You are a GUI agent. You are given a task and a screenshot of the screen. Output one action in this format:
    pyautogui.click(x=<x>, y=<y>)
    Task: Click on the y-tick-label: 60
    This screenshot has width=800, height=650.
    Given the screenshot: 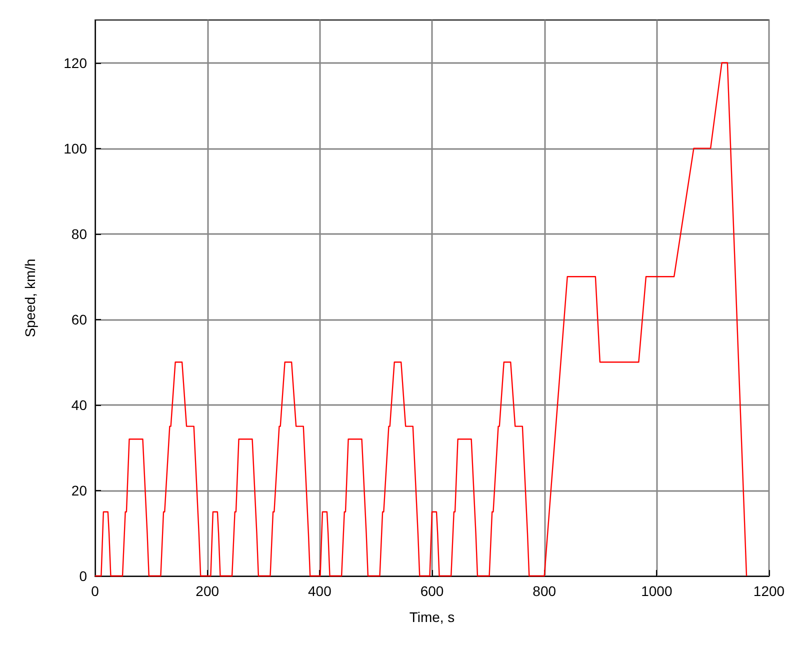 What is the action you would take?
    pyautogui.click(x=79, y=319)
    